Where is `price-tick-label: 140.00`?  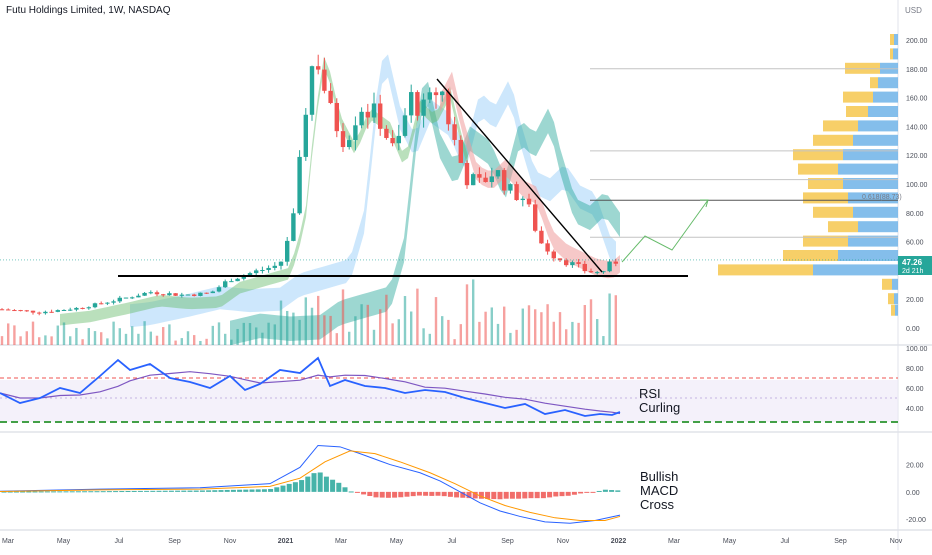
price-tick-label: 140.00 is located at coordinates (917, 127).